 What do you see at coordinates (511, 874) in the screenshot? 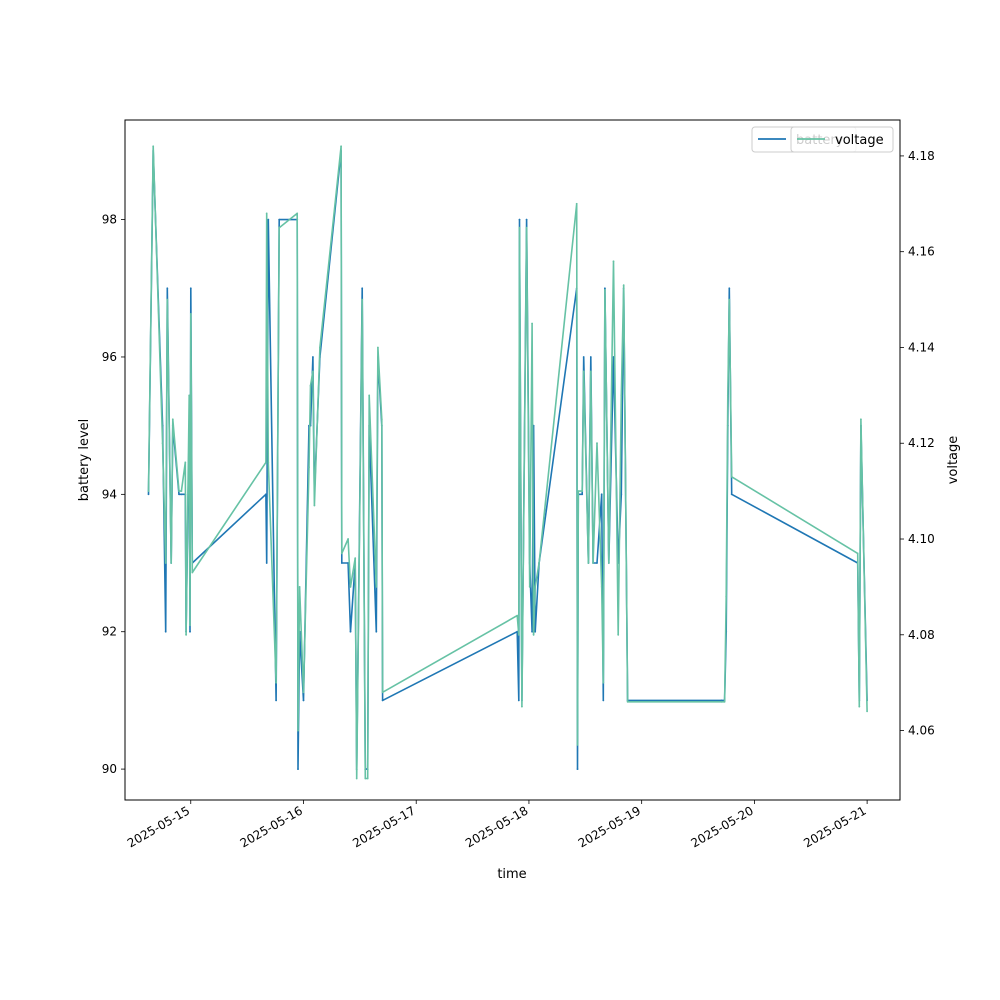
I see `x-axis-title: time` at bounding box center [511, 874].